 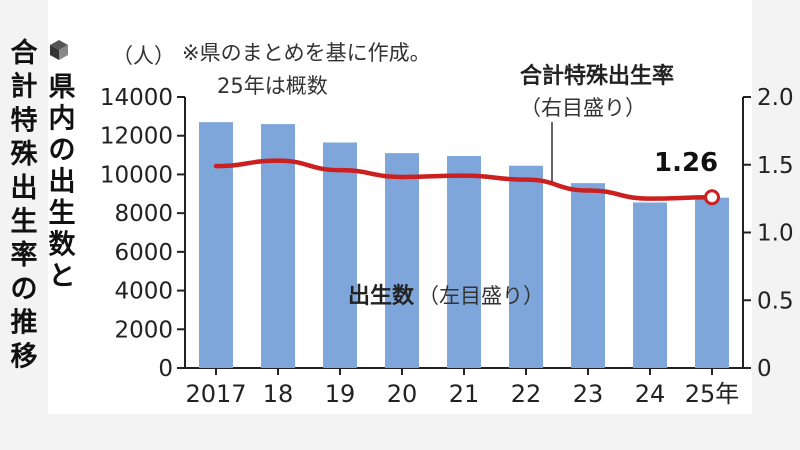 What do you see at coordinates (775, 301) in the screenshot?
I see `right-tick-label: 0.5` at bounding box center [775, 301].